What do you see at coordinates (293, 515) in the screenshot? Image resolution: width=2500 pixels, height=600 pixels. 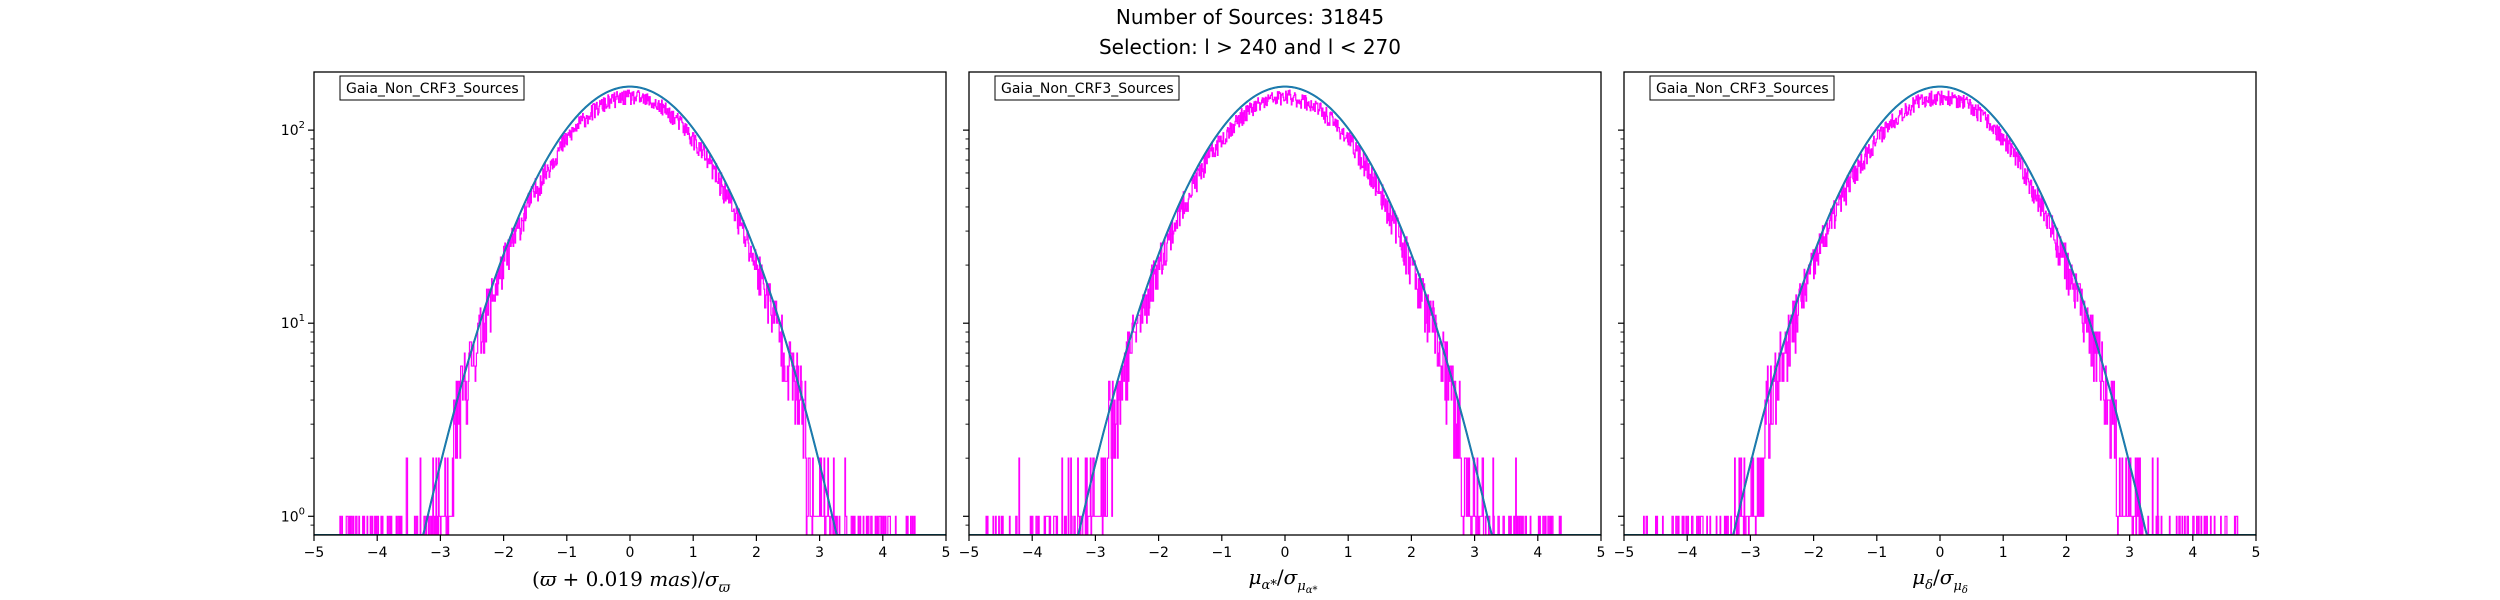 I see `y-tick-label: 10⁰` at bounding box center [293, 515].